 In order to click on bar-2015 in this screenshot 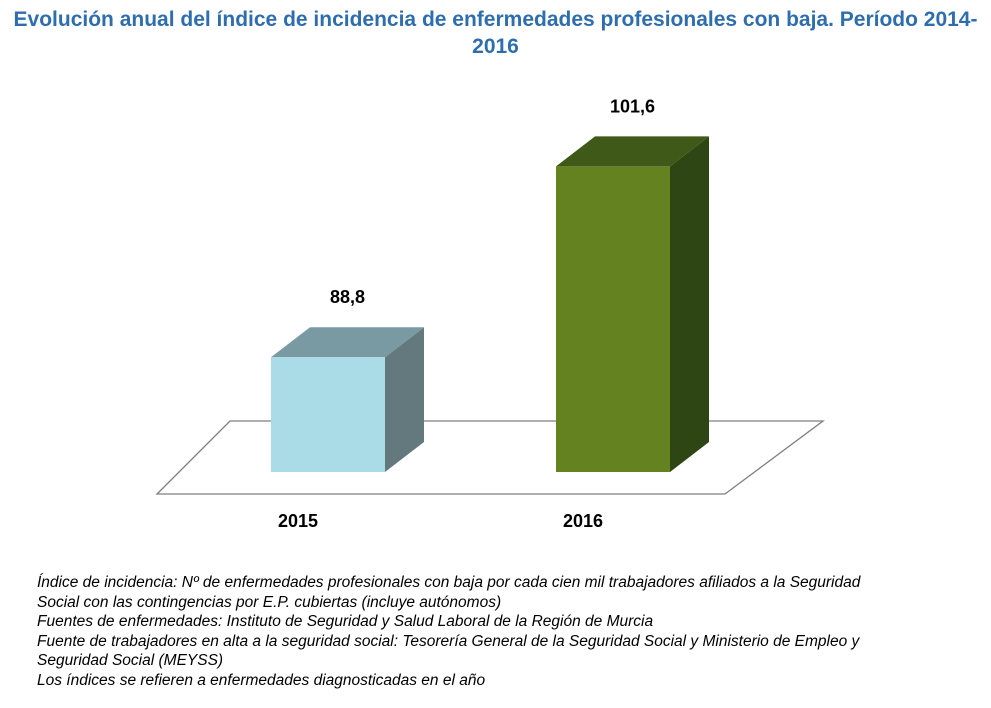, I will do `click(328, 414)`.